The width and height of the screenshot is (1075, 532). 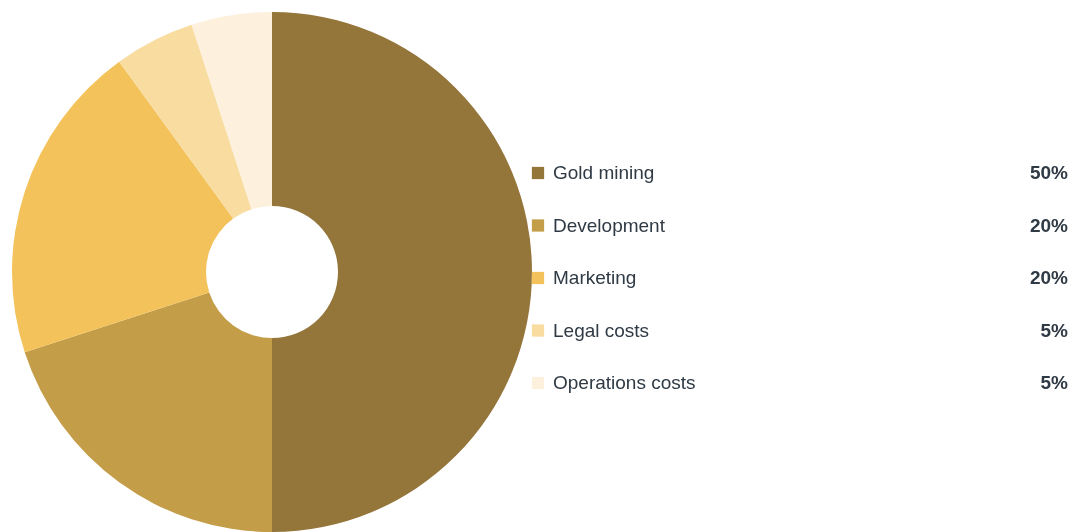 What do you see at coordinates (601, 330) in the screenshot?
I see `legend-label: Legal costs` at bounding box center [601, 330].